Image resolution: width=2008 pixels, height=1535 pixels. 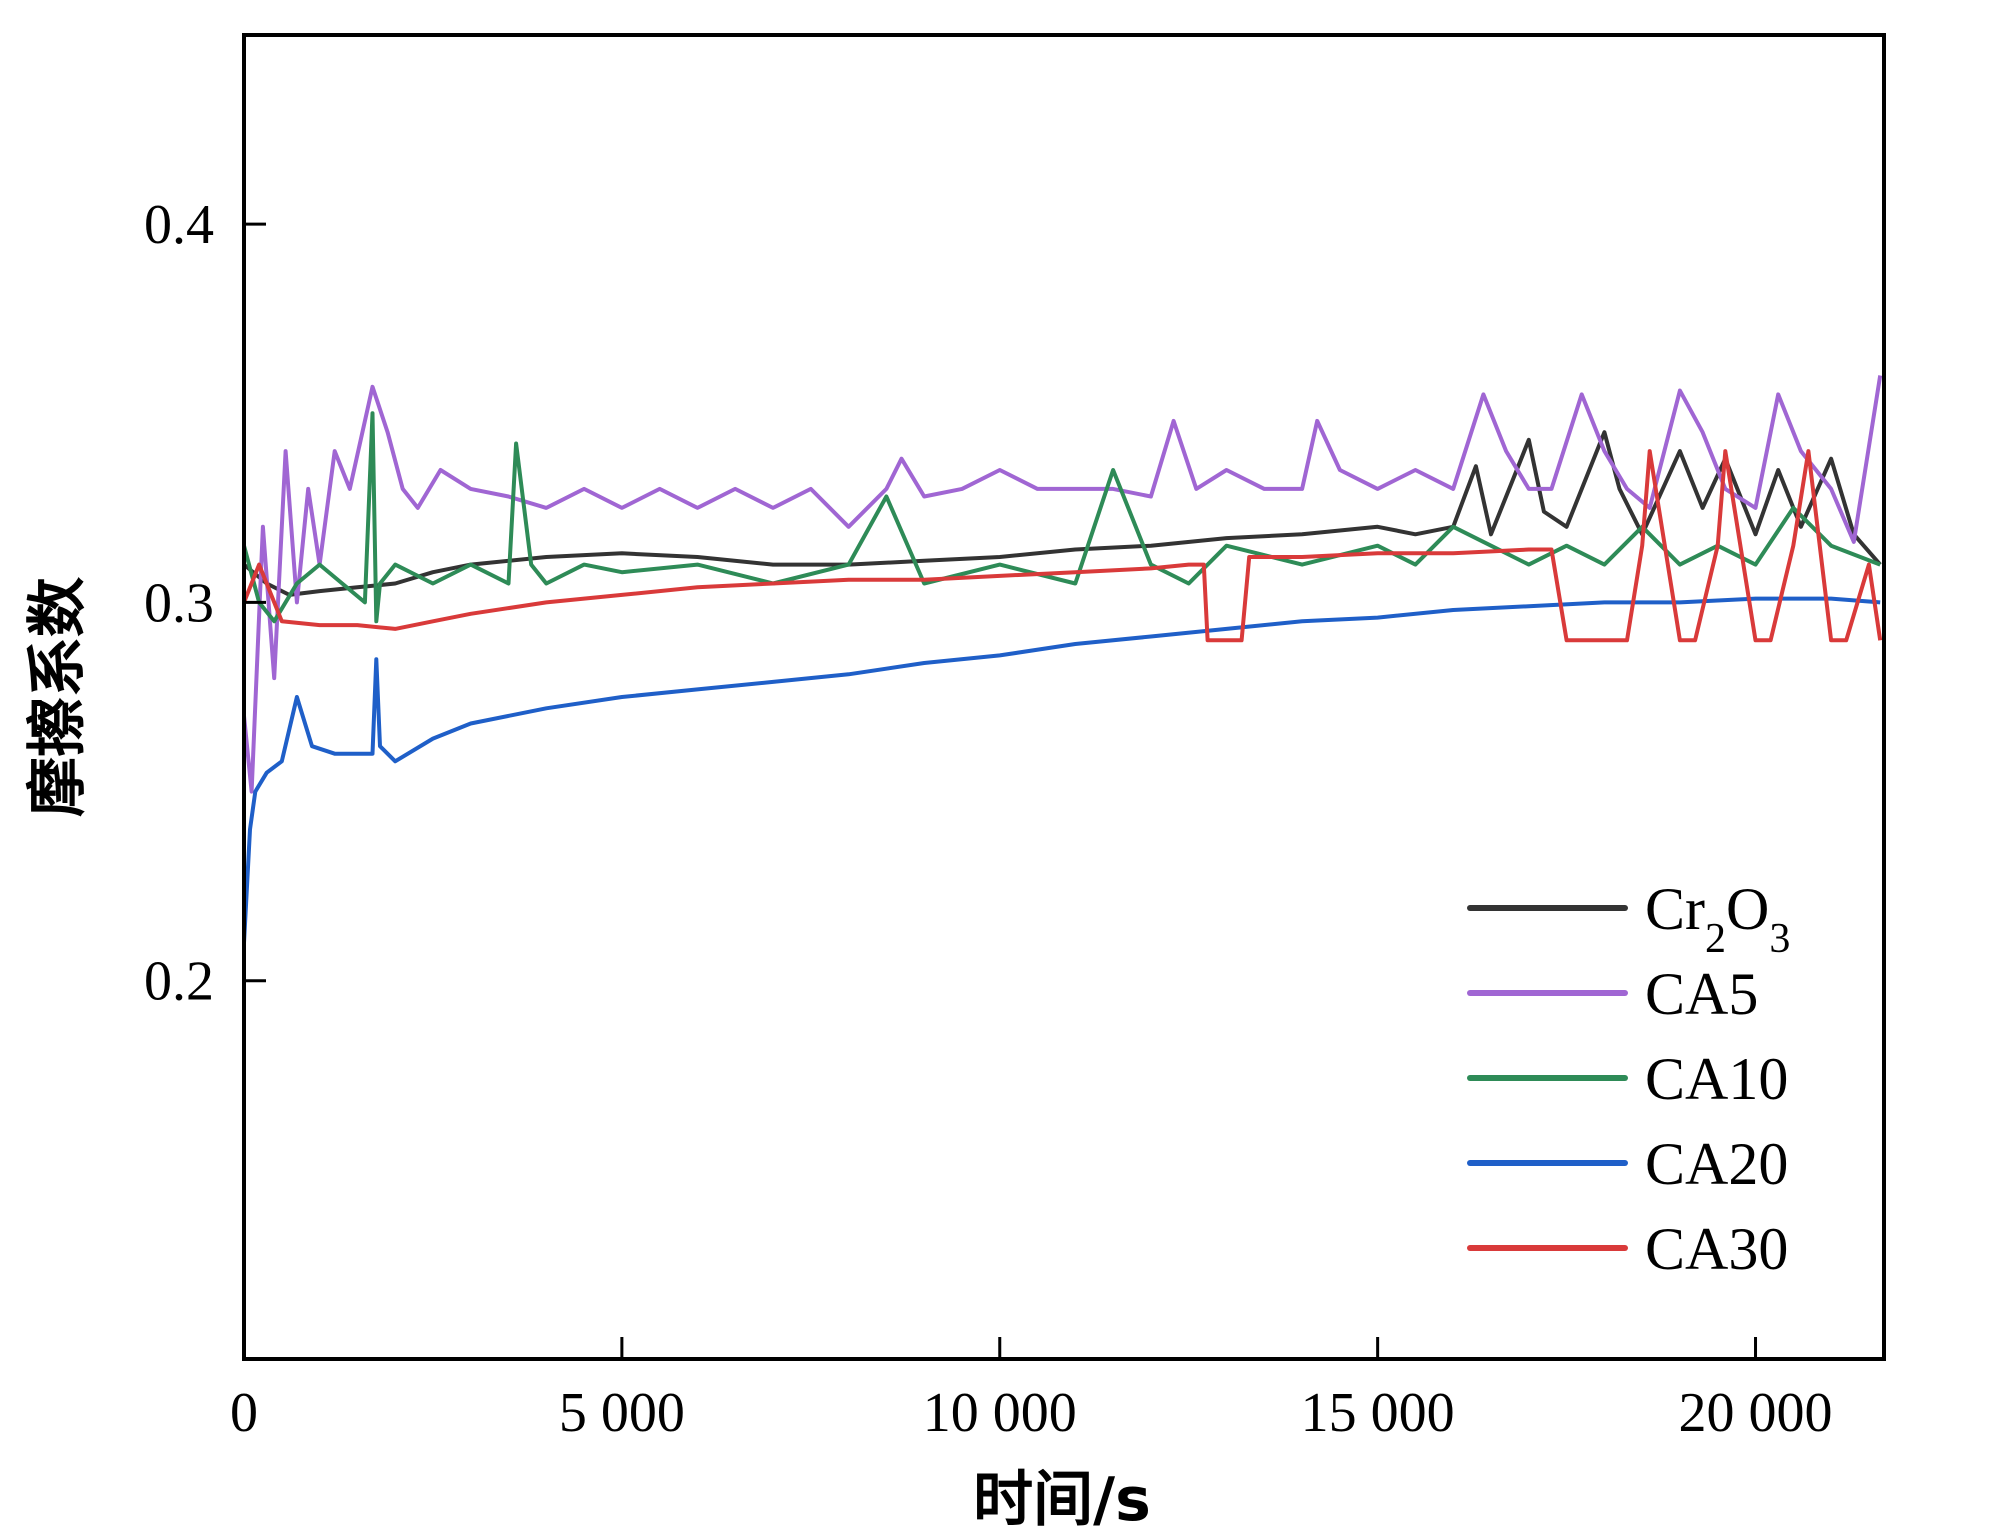 What do you see at coordinates (1716, 1249) in the screenshot?
I see `legend-label-ca30: CA30` at bounding box center [1716, 1249].